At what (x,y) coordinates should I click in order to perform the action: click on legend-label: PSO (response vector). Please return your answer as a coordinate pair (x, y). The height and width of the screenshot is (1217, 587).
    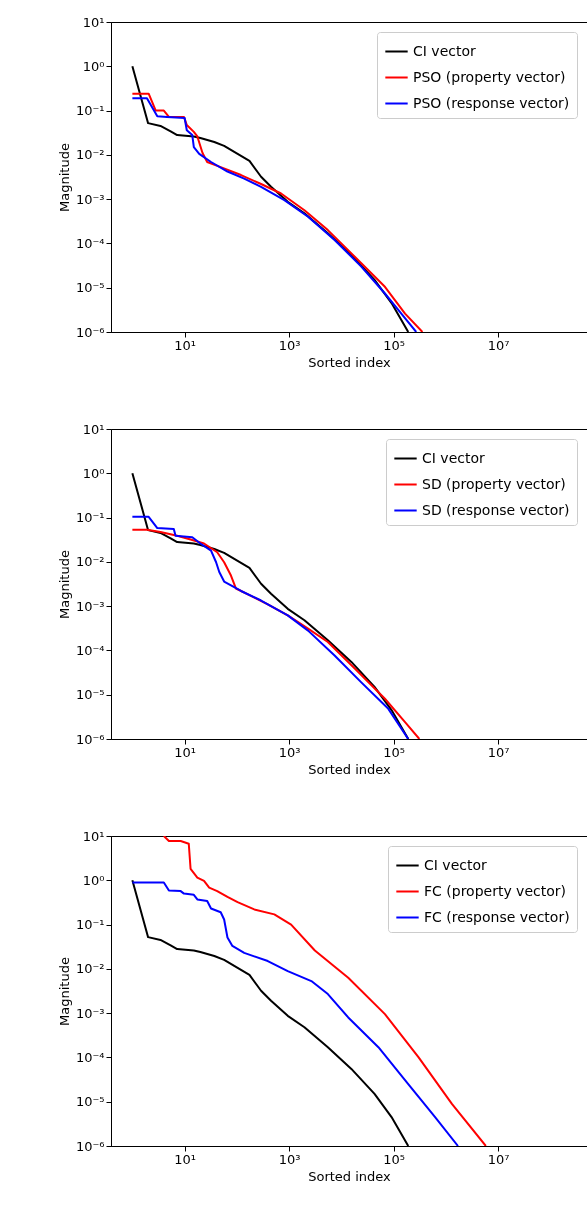
    Looking at the image, I should click on (491, 102).